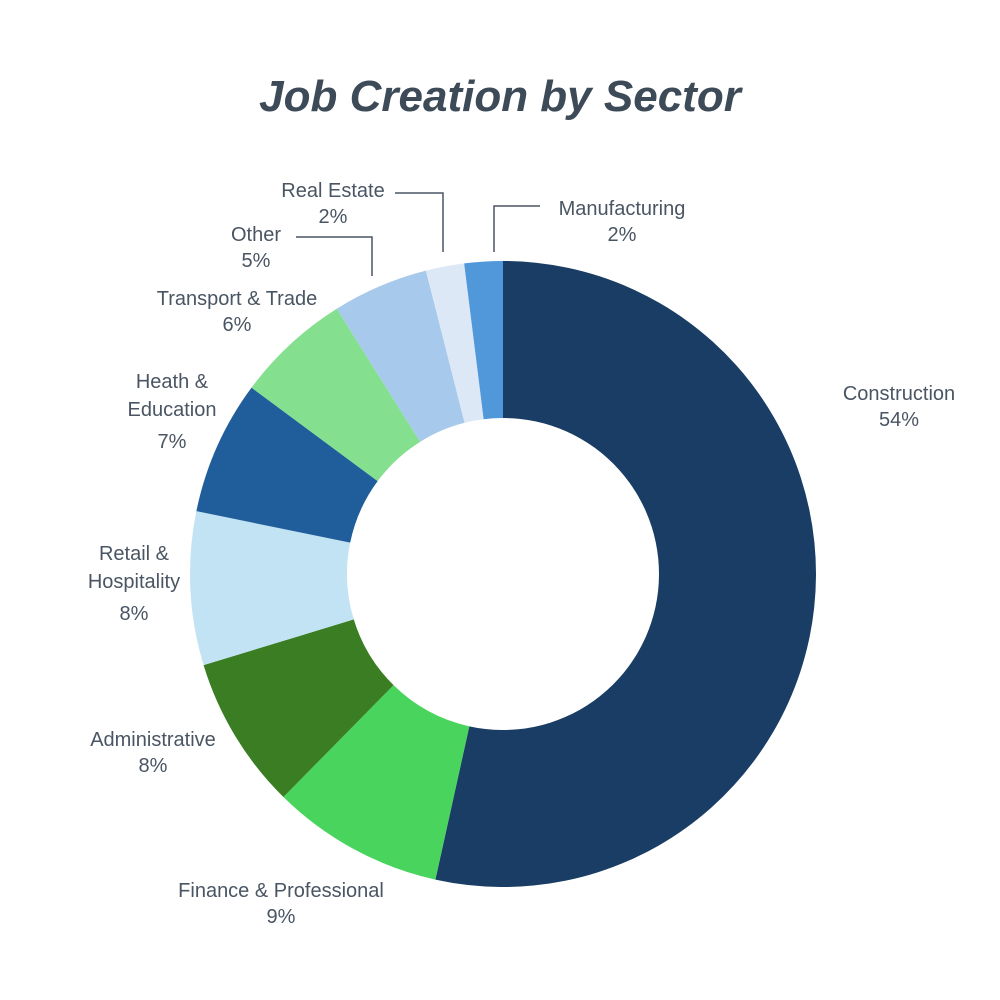 The height and width of the screenshot is (1000, 1000). I want to click on slice-other, so click(400, 356).